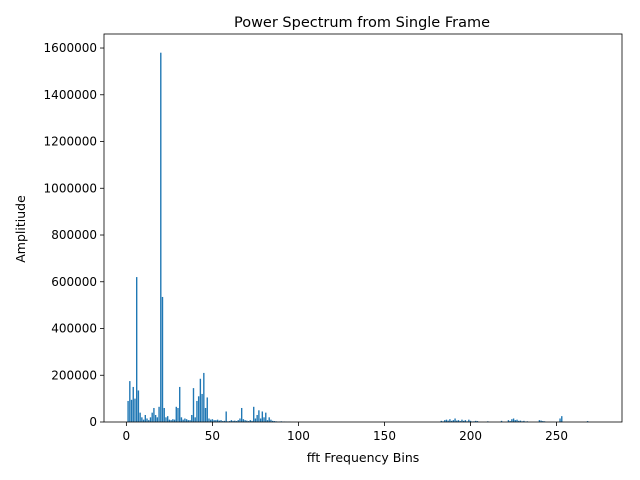 This screenshot has height=480, width=640. Describe the element at coordinates (70, 95) in the screenshot. I see `y-tick-label: 1400000` at that location.